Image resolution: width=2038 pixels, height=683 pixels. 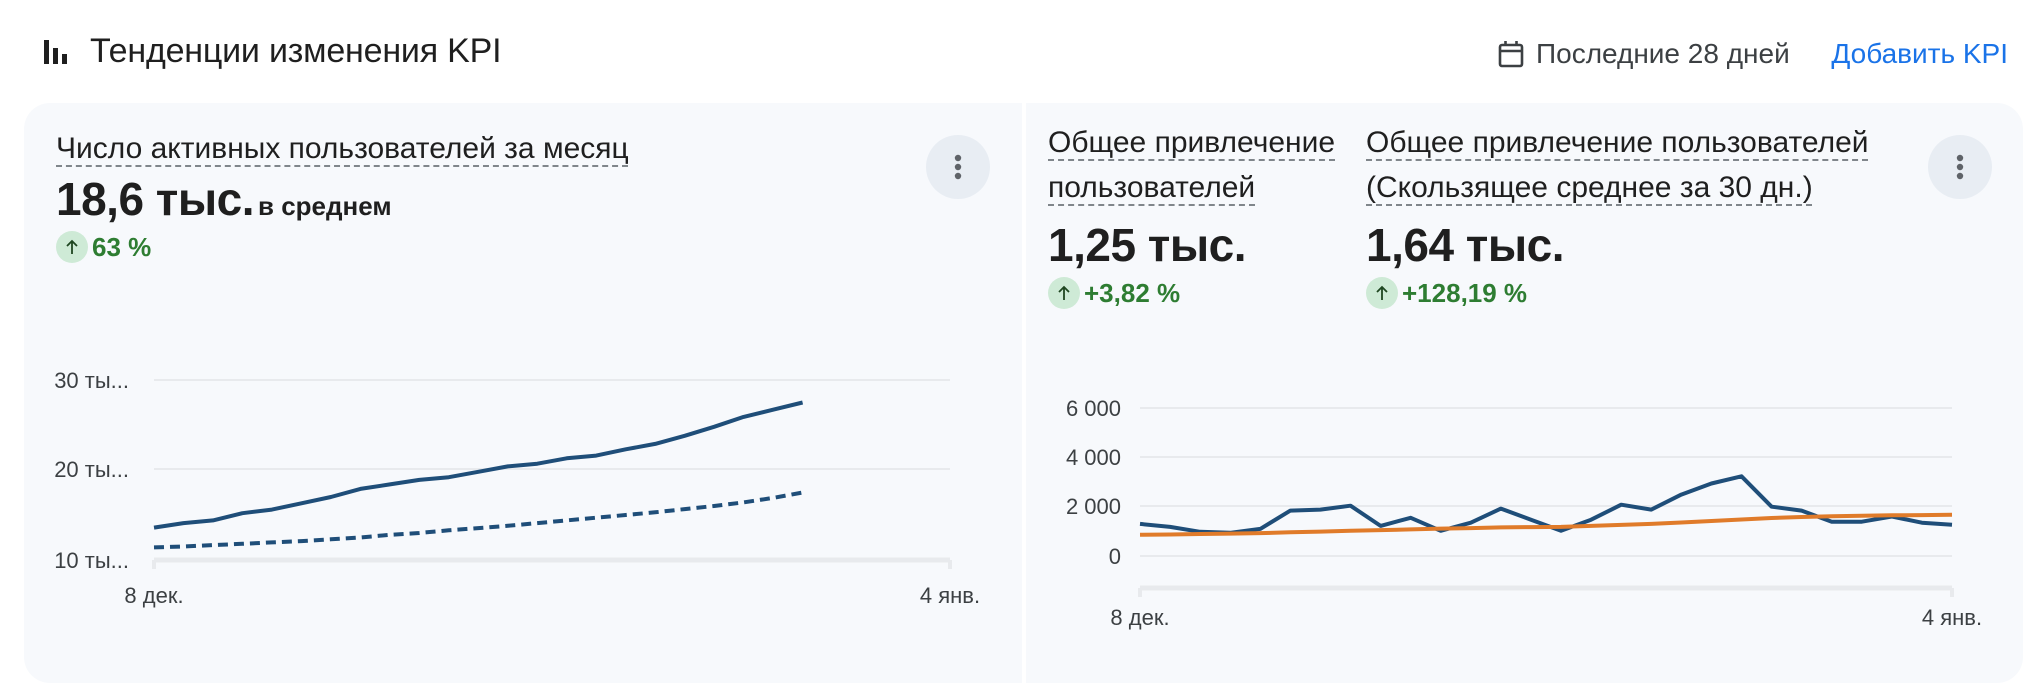 I want to click on calendar-icon, so click(x=1511, y=54).